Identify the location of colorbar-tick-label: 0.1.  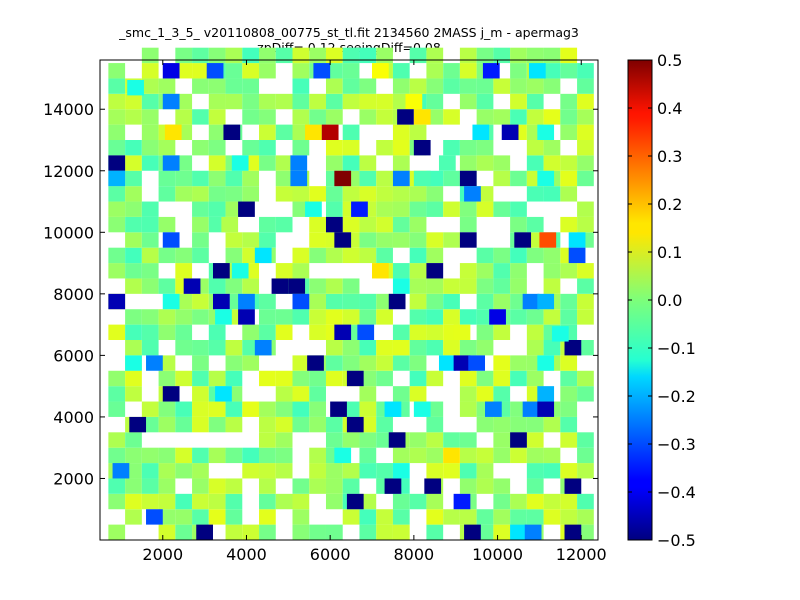
(669, 252).